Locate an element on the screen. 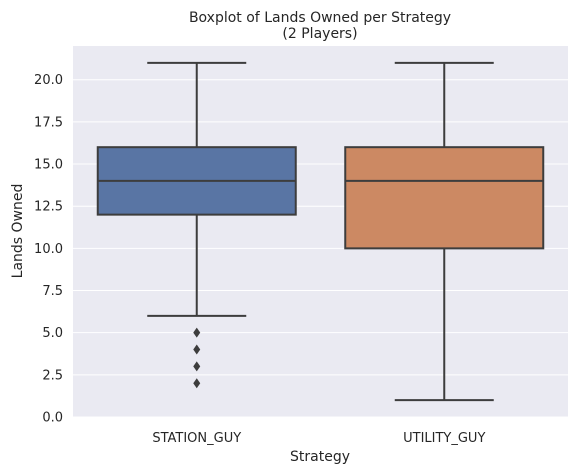 The height and width of the screenshot is (475, 579). y-tick-label: 2.5 is located at coordinates (52, 375).